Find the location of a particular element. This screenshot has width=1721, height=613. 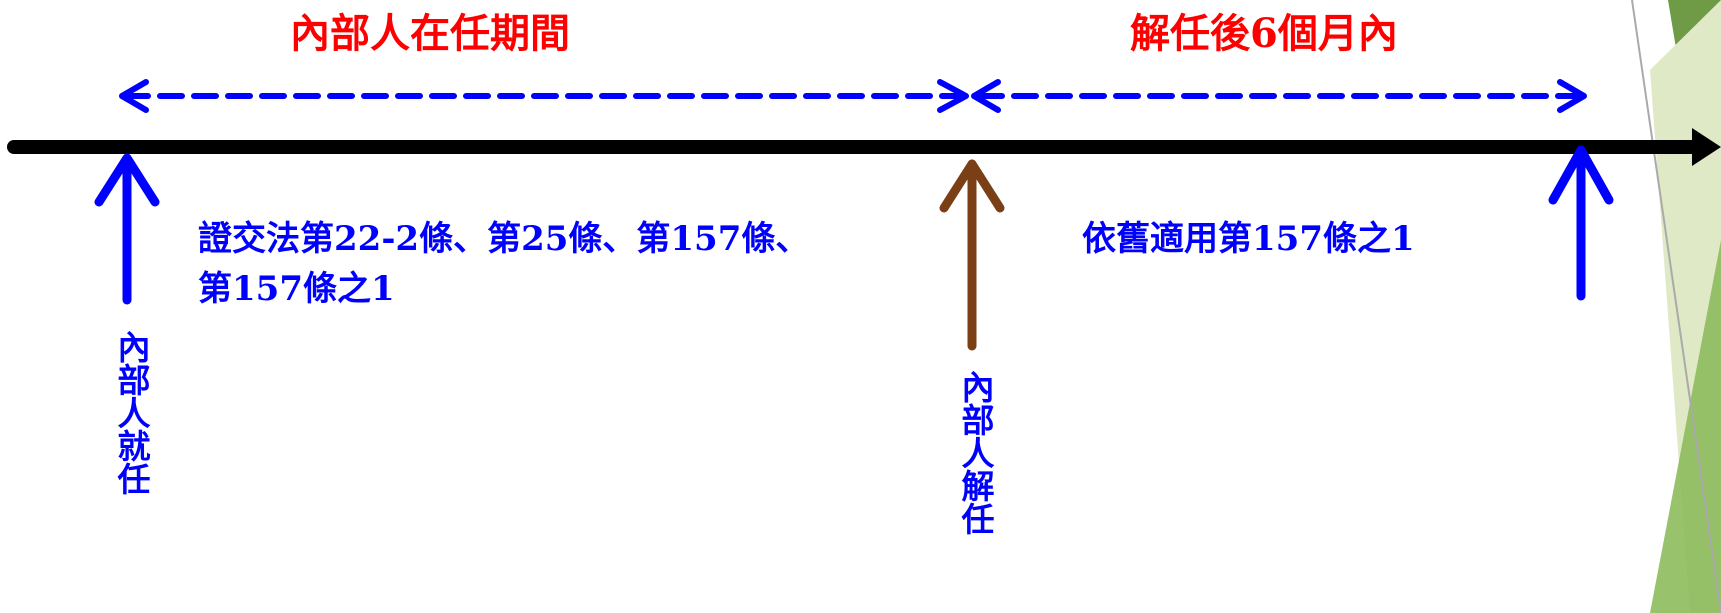

period-1-right-arrowhead is located at coordinates (953, 96).